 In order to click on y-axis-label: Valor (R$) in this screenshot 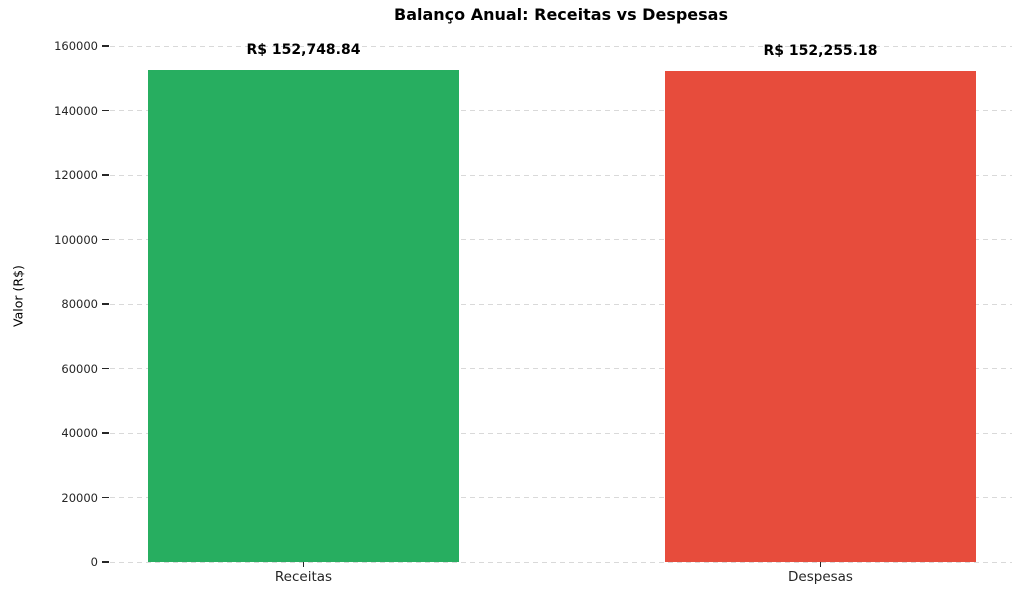, I will do `click(18, 296)`.